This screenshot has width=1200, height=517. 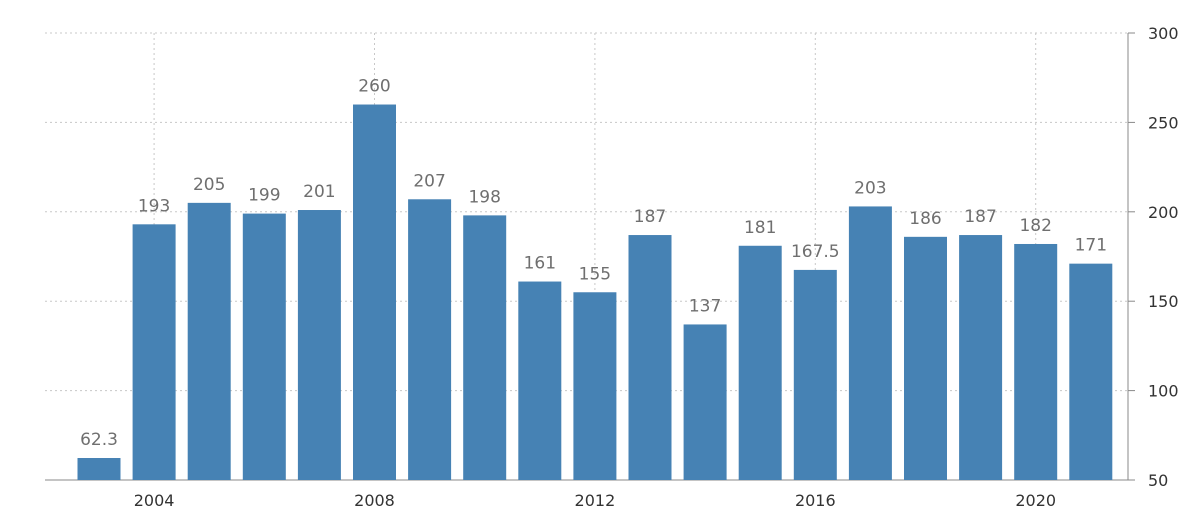 What do you see at coordinates (815, 374) in the screenshot?
I see `bar-2016` at bounding box center [815, 374].